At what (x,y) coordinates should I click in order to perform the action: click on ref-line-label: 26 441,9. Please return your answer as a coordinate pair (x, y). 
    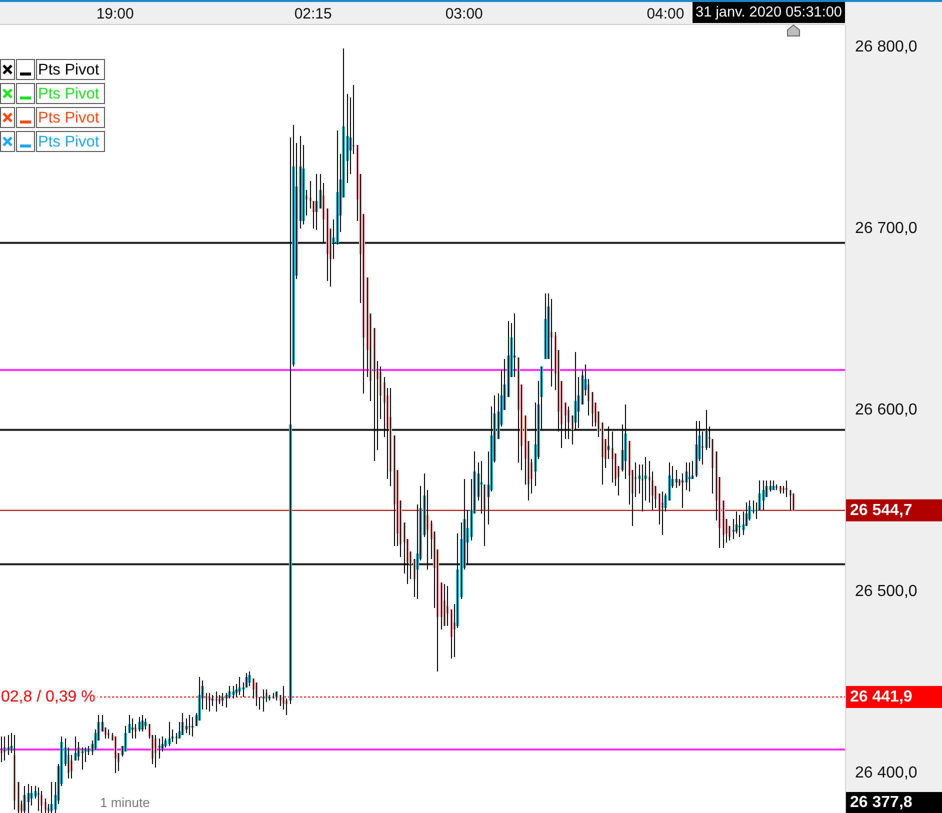
    Looking at the image, I should click on (881, 697).